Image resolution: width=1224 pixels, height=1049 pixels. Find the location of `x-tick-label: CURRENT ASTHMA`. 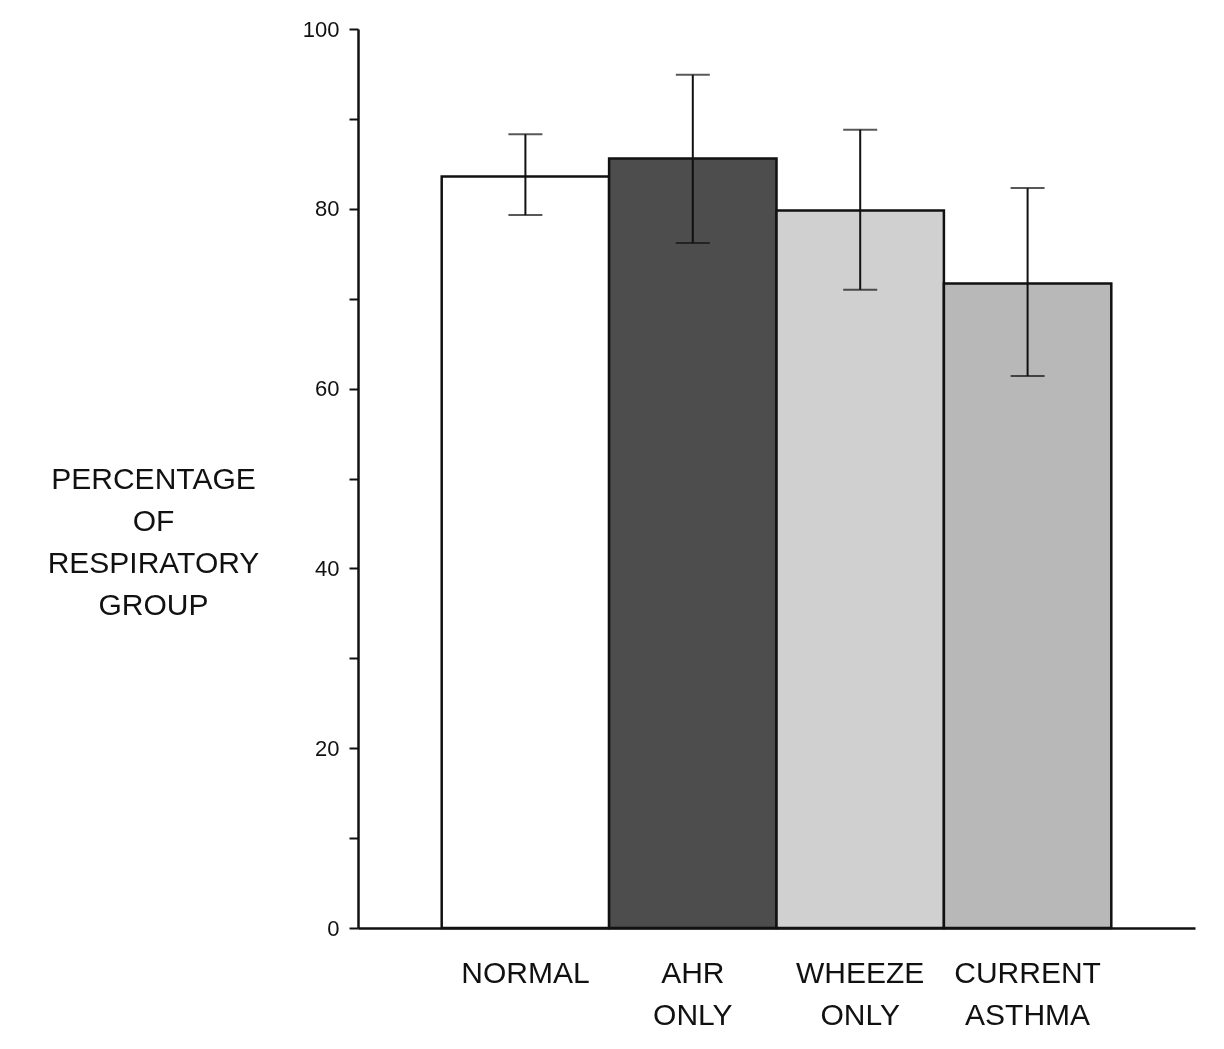

x-tick-label: CURRENT ASTHMA is located at coordinates (1027, 993).